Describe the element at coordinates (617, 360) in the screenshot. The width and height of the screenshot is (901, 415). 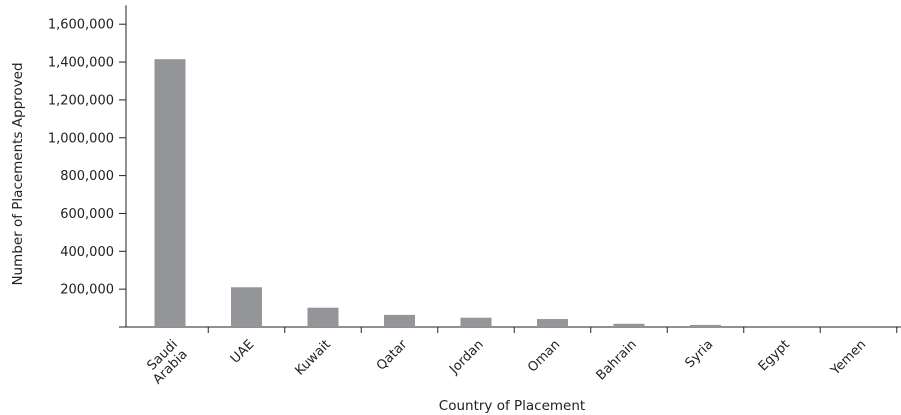
I see `x-tick-label: Bahrain` at that location.